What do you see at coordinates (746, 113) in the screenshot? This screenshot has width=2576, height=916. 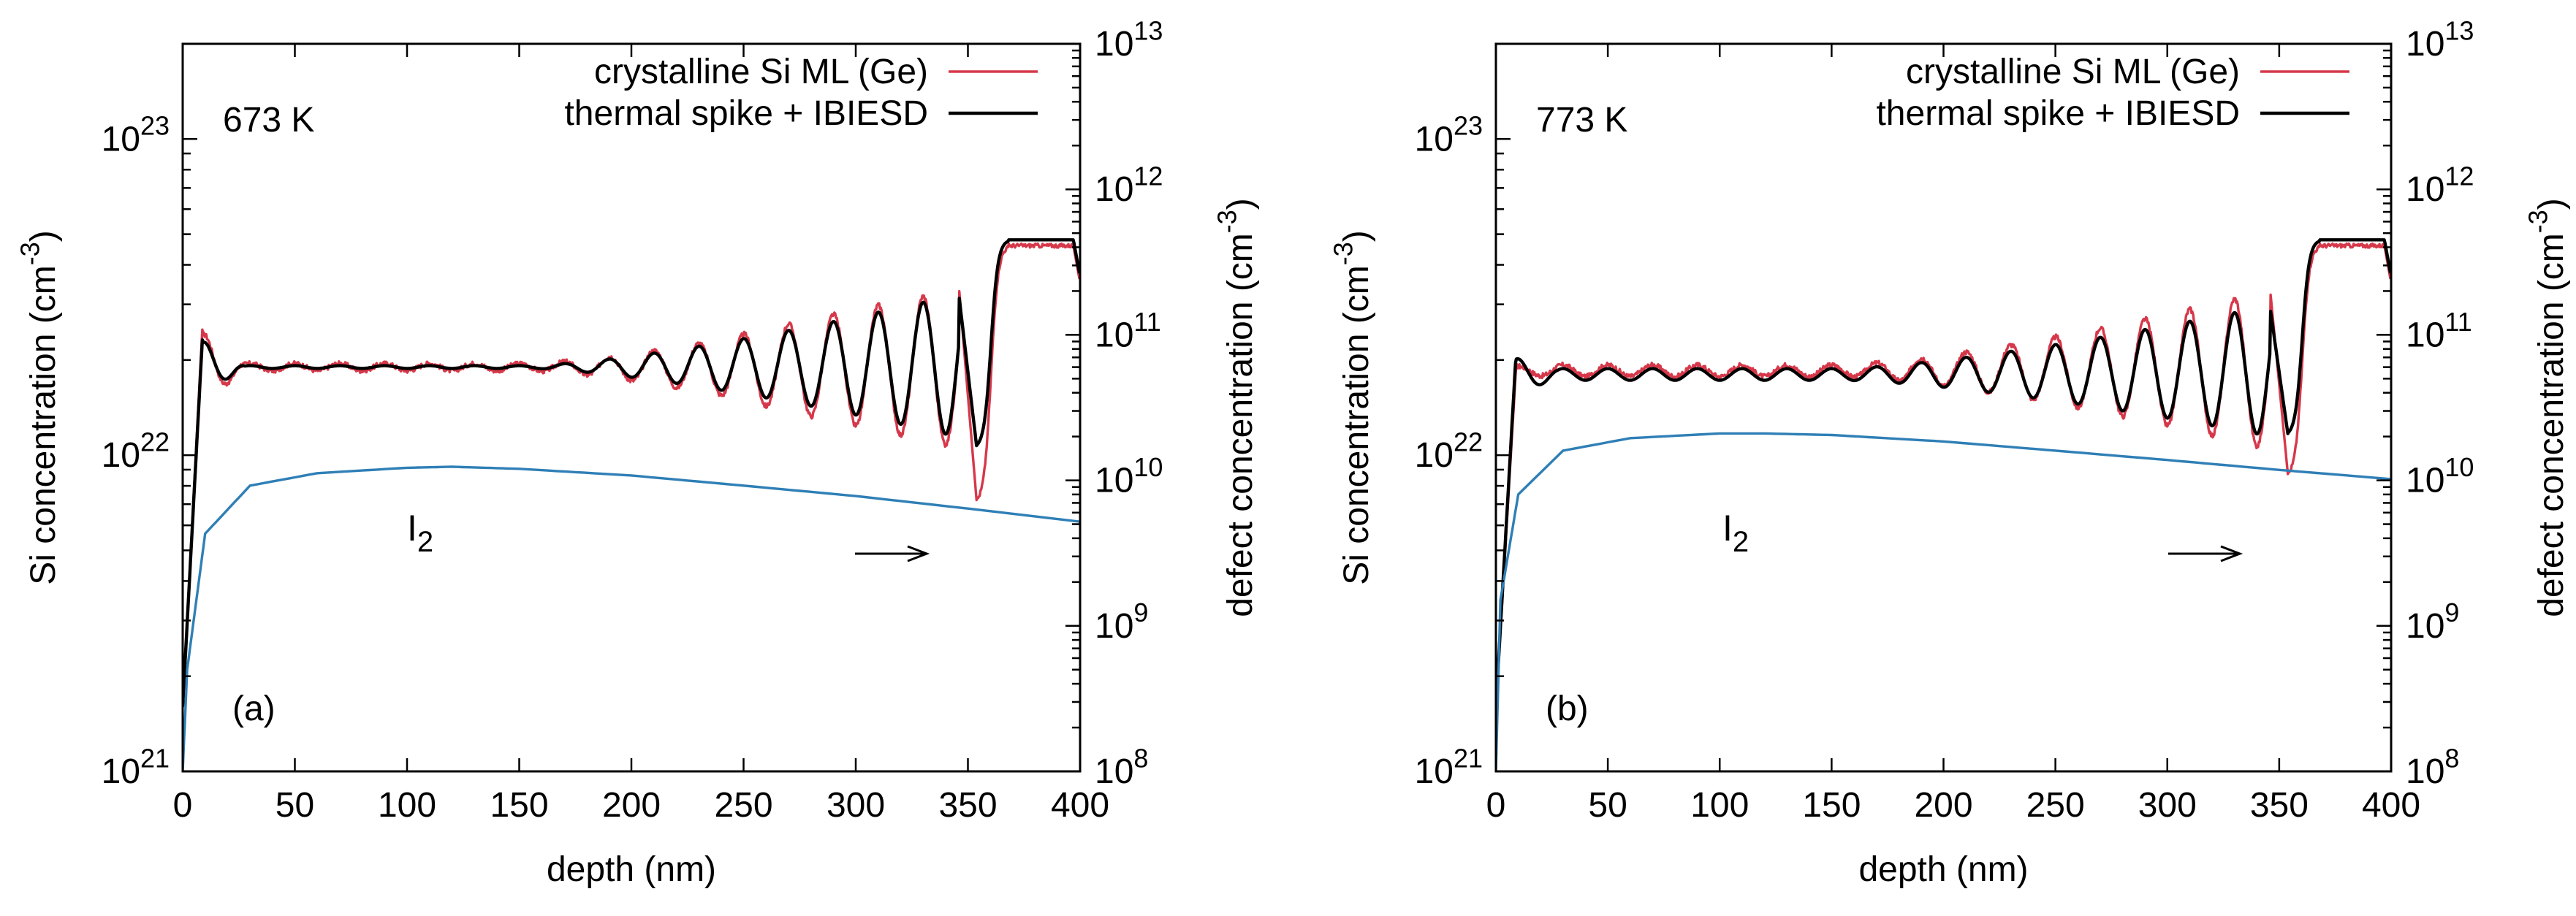 I see `legend-label: thermal spike + IBIESD` at bounding box center [746, 113].